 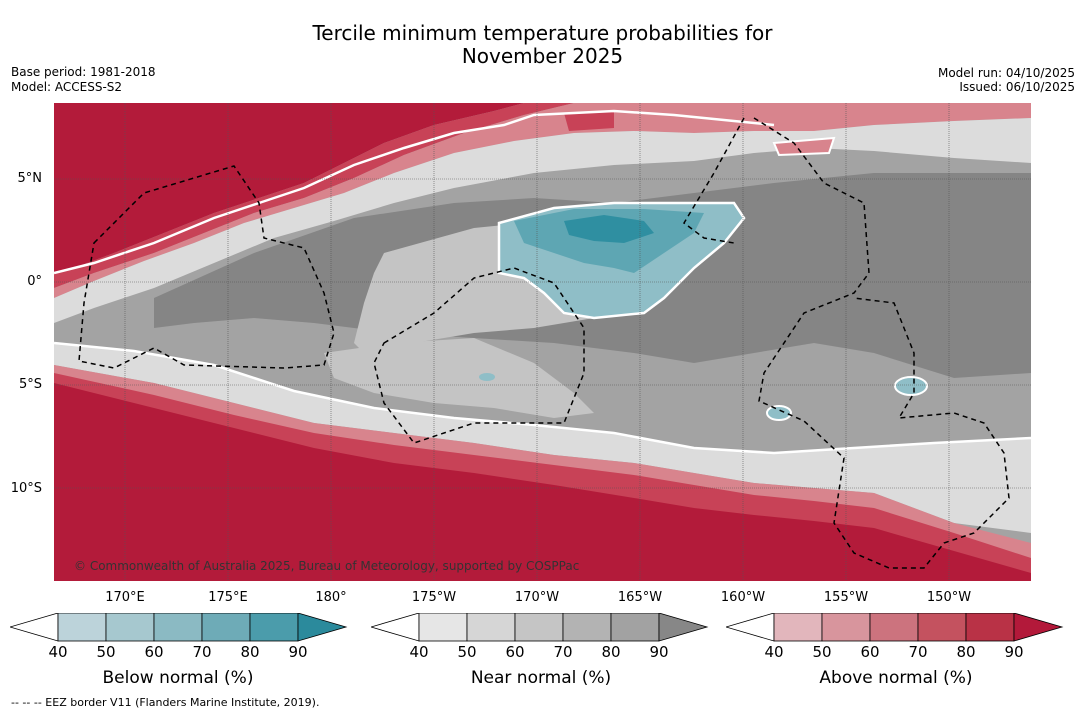 I want to click on lon-label-165w: 165°W, so click(x=640, y=597).